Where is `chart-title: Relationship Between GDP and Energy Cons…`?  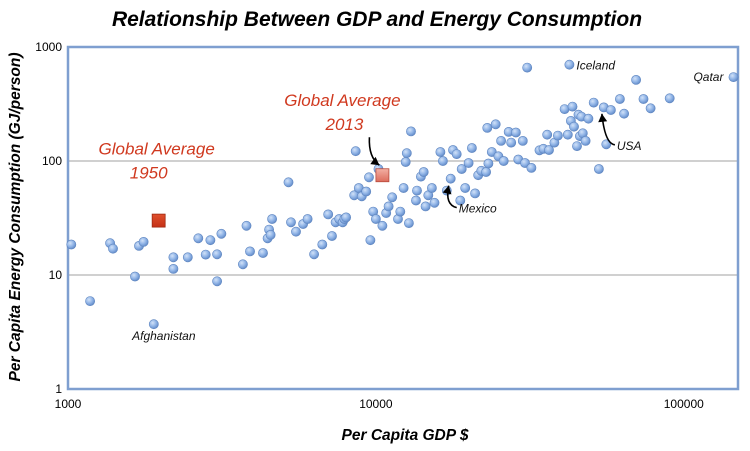
chart-title: Relationship Between GDP and Energy Cons… is located at coordinates (377, 19).